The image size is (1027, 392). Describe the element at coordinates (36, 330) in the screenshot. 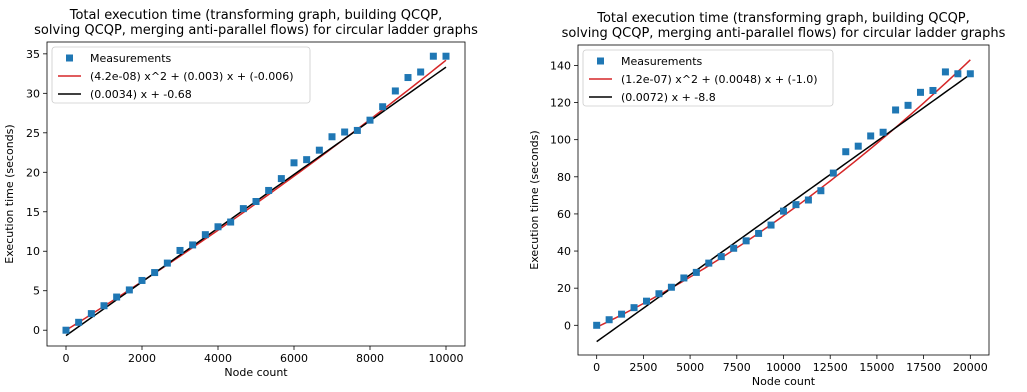

I see `y-tick-label: 0` at that location.